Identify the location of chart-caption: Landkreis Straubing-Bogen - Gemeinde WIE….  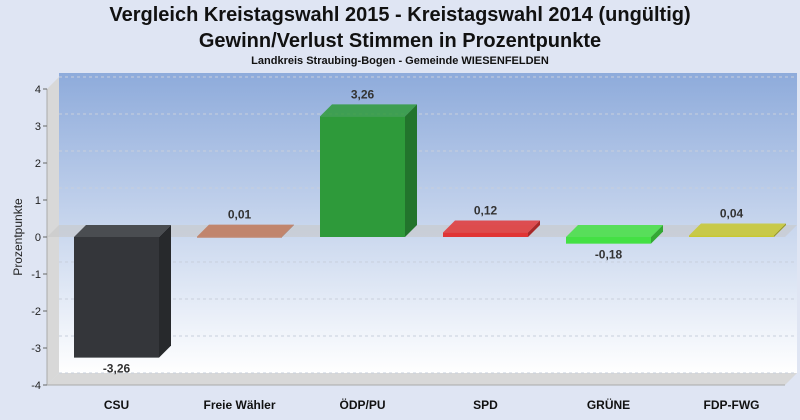
(400, 61).